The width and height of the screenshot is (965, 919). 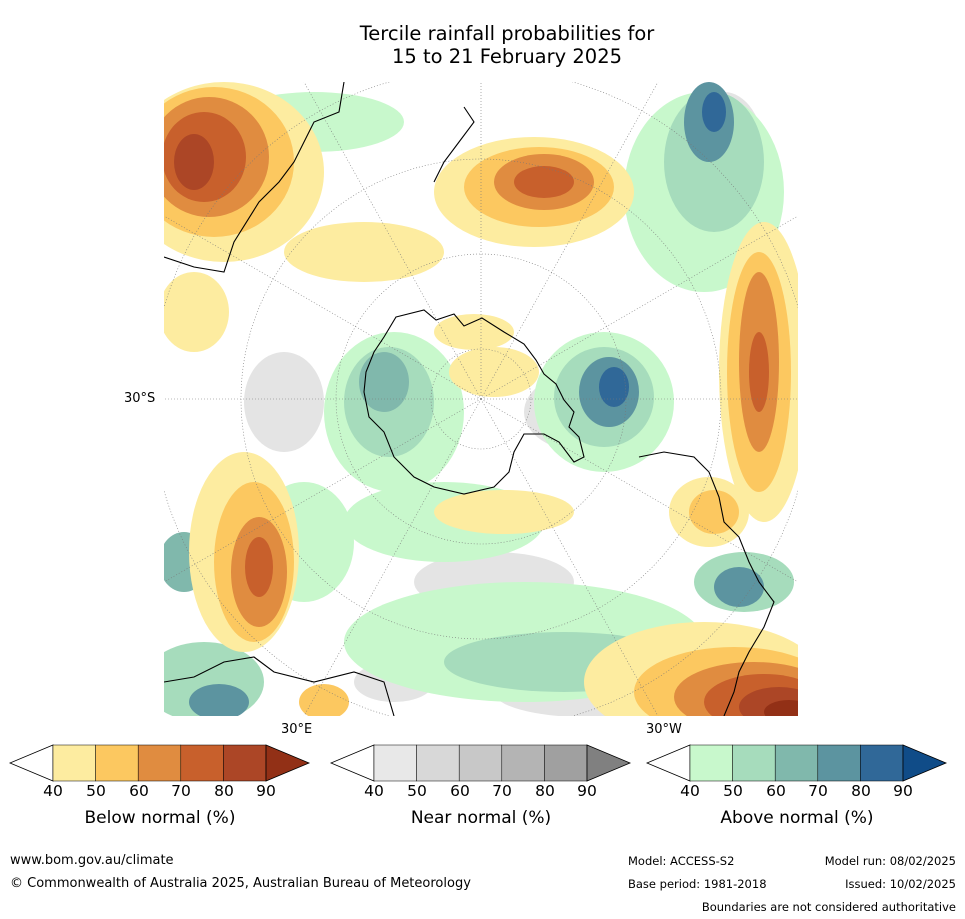 I want to click on colorbar-below-normal, so click(x=159, y=763).